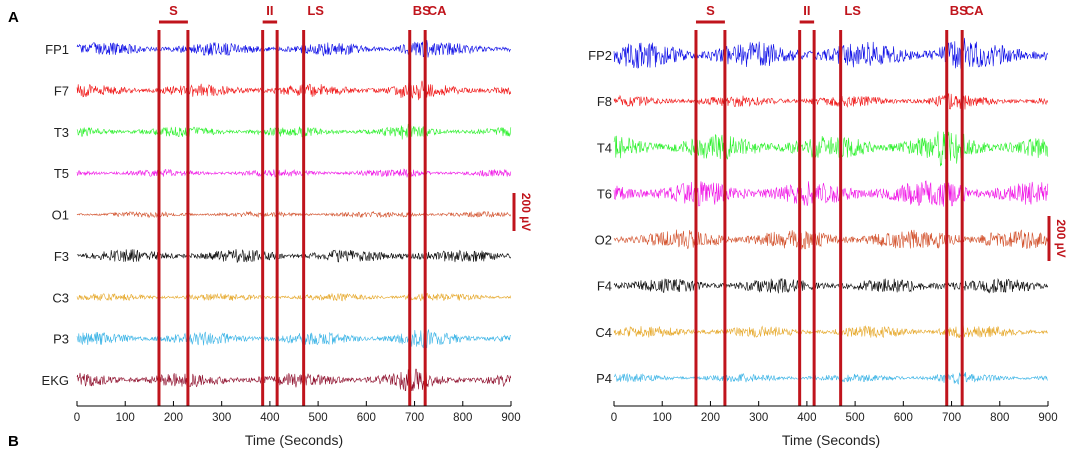  I want to click on trace-t6, so click(831, 193).